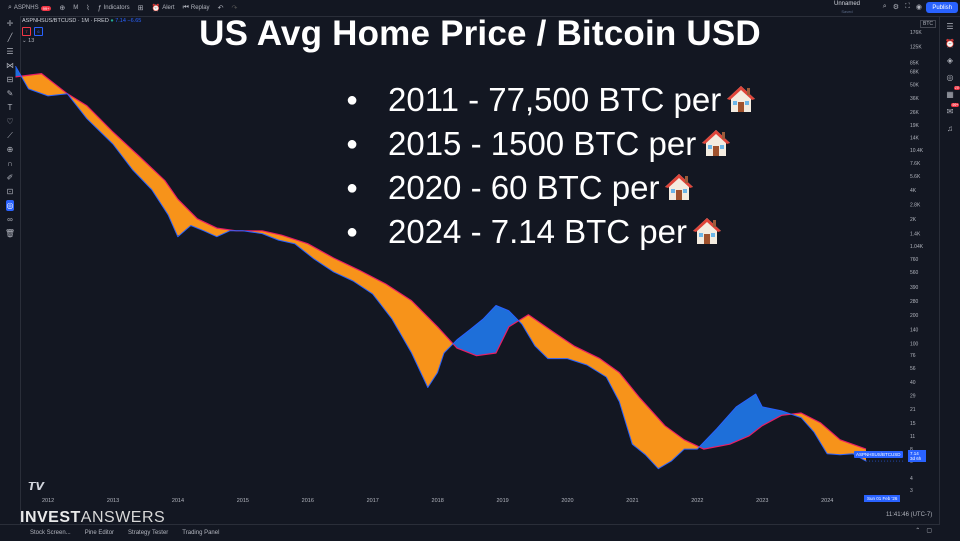  I want to click on draw-mode-icon: ✐, so click(10, 177).